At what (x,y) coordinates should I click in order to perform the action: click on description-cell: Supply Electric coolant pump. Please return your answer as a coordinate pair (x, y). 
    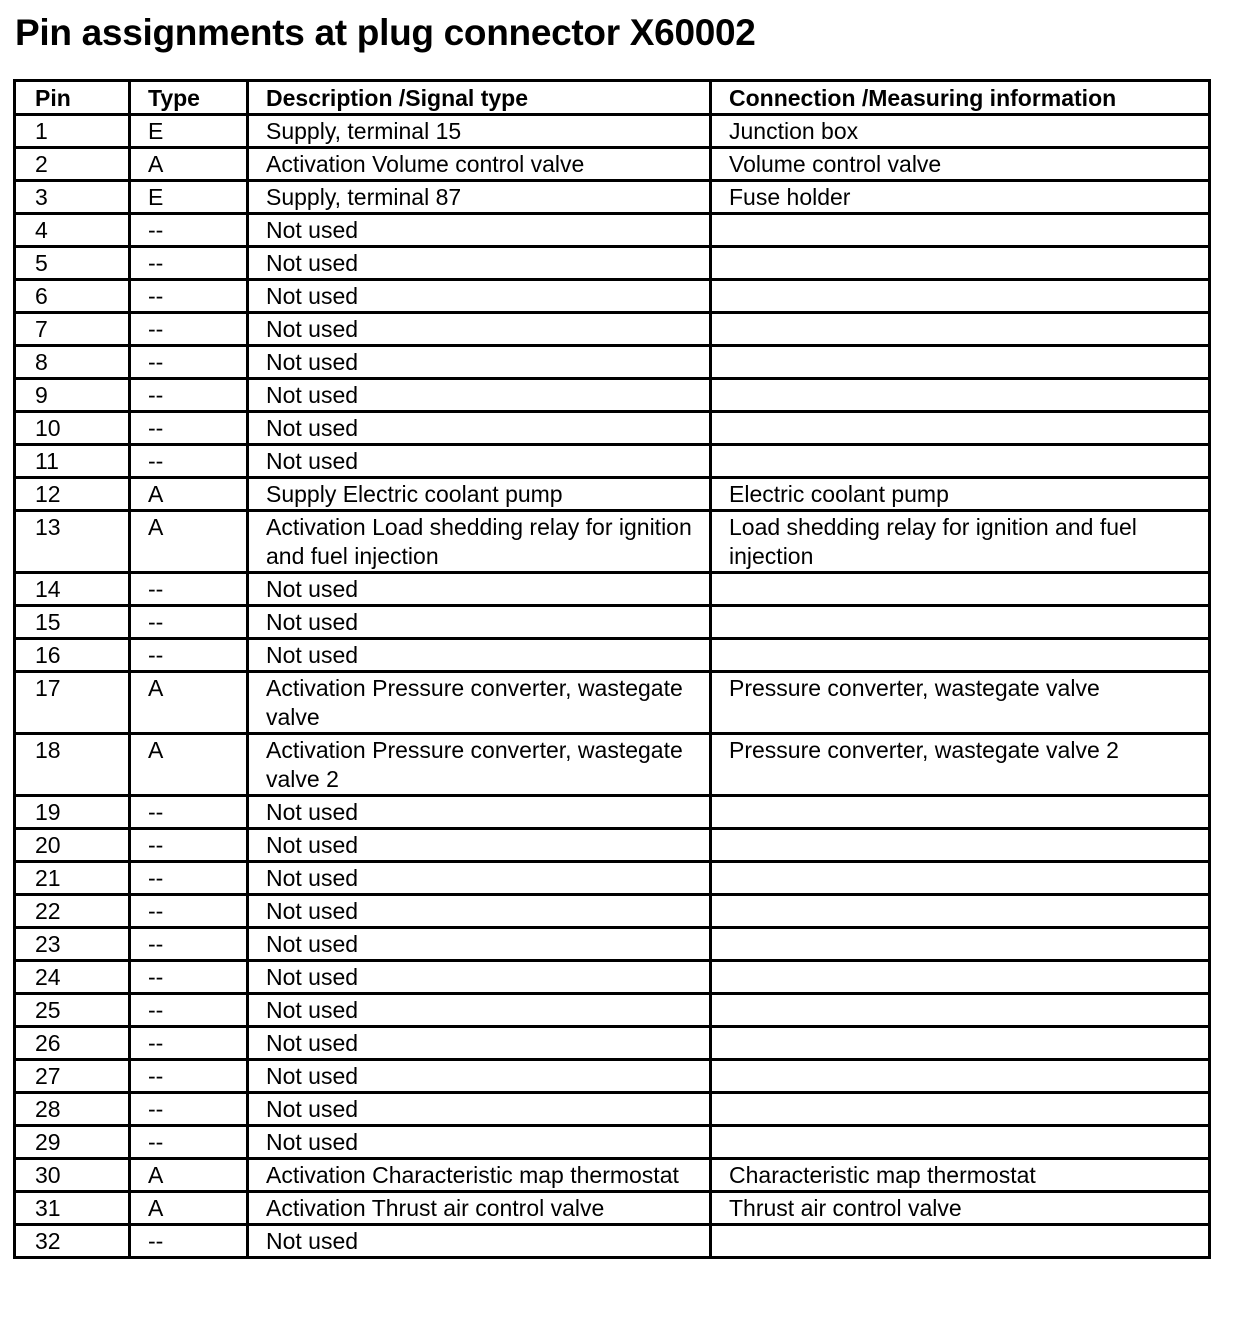
    Looking at the image, I should click on (479, 494).